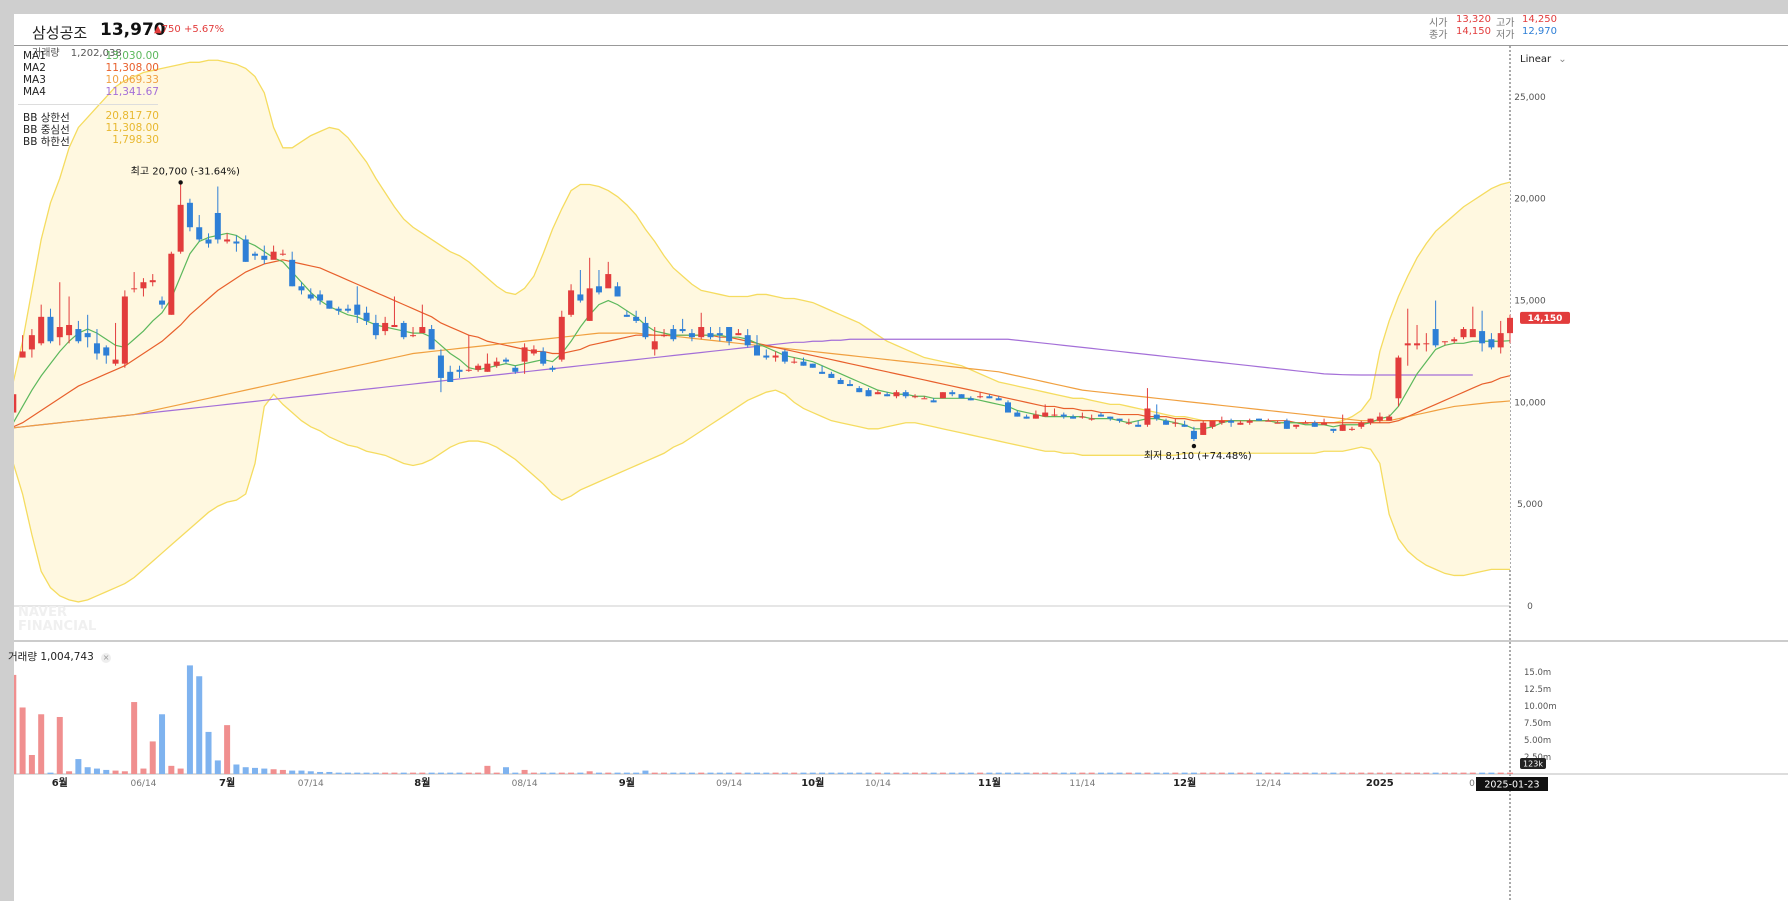  What do you see at coordinates (1194, 446) in the screenshot?
I see `low-marker` at bounding box center [1194, 446].